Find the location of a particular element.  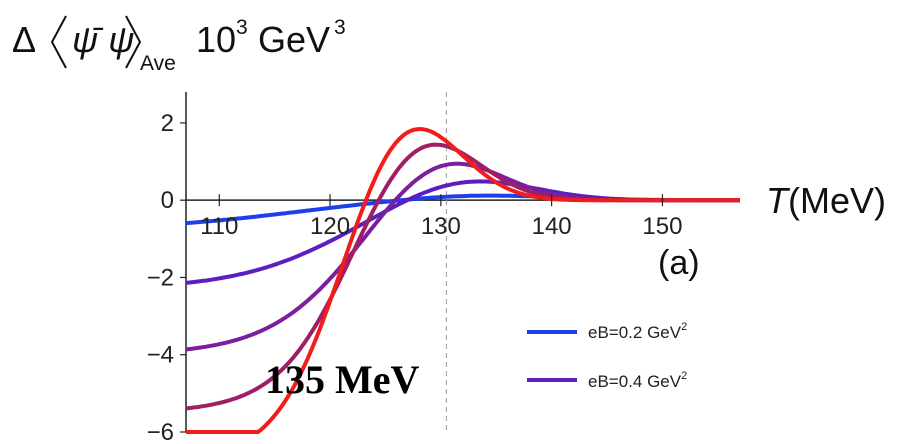

svg-text: 10 is located at coordinates (216, 39).